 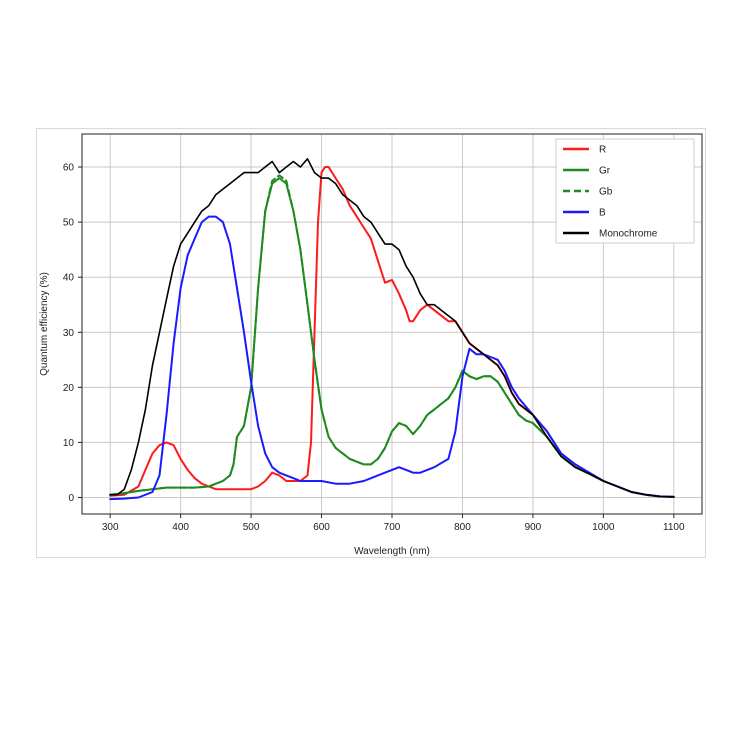 What do you see at coordinates (462, 527) in the screenshot?
I see `x-tick-label: 800` at bounding box center [462, 527].